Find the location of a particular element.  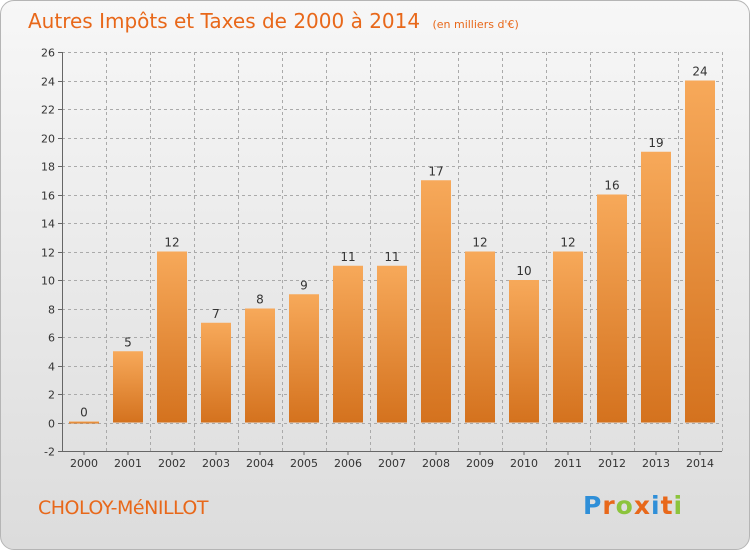

bar-value-label: 24 is located at coordinates (699, 72).